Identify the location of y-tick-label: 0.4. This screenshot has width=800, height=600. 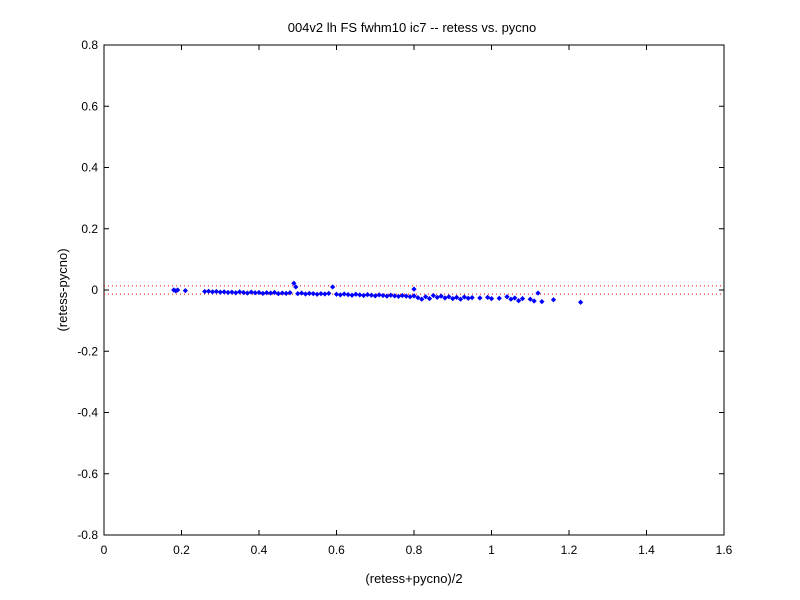
(89, 168).